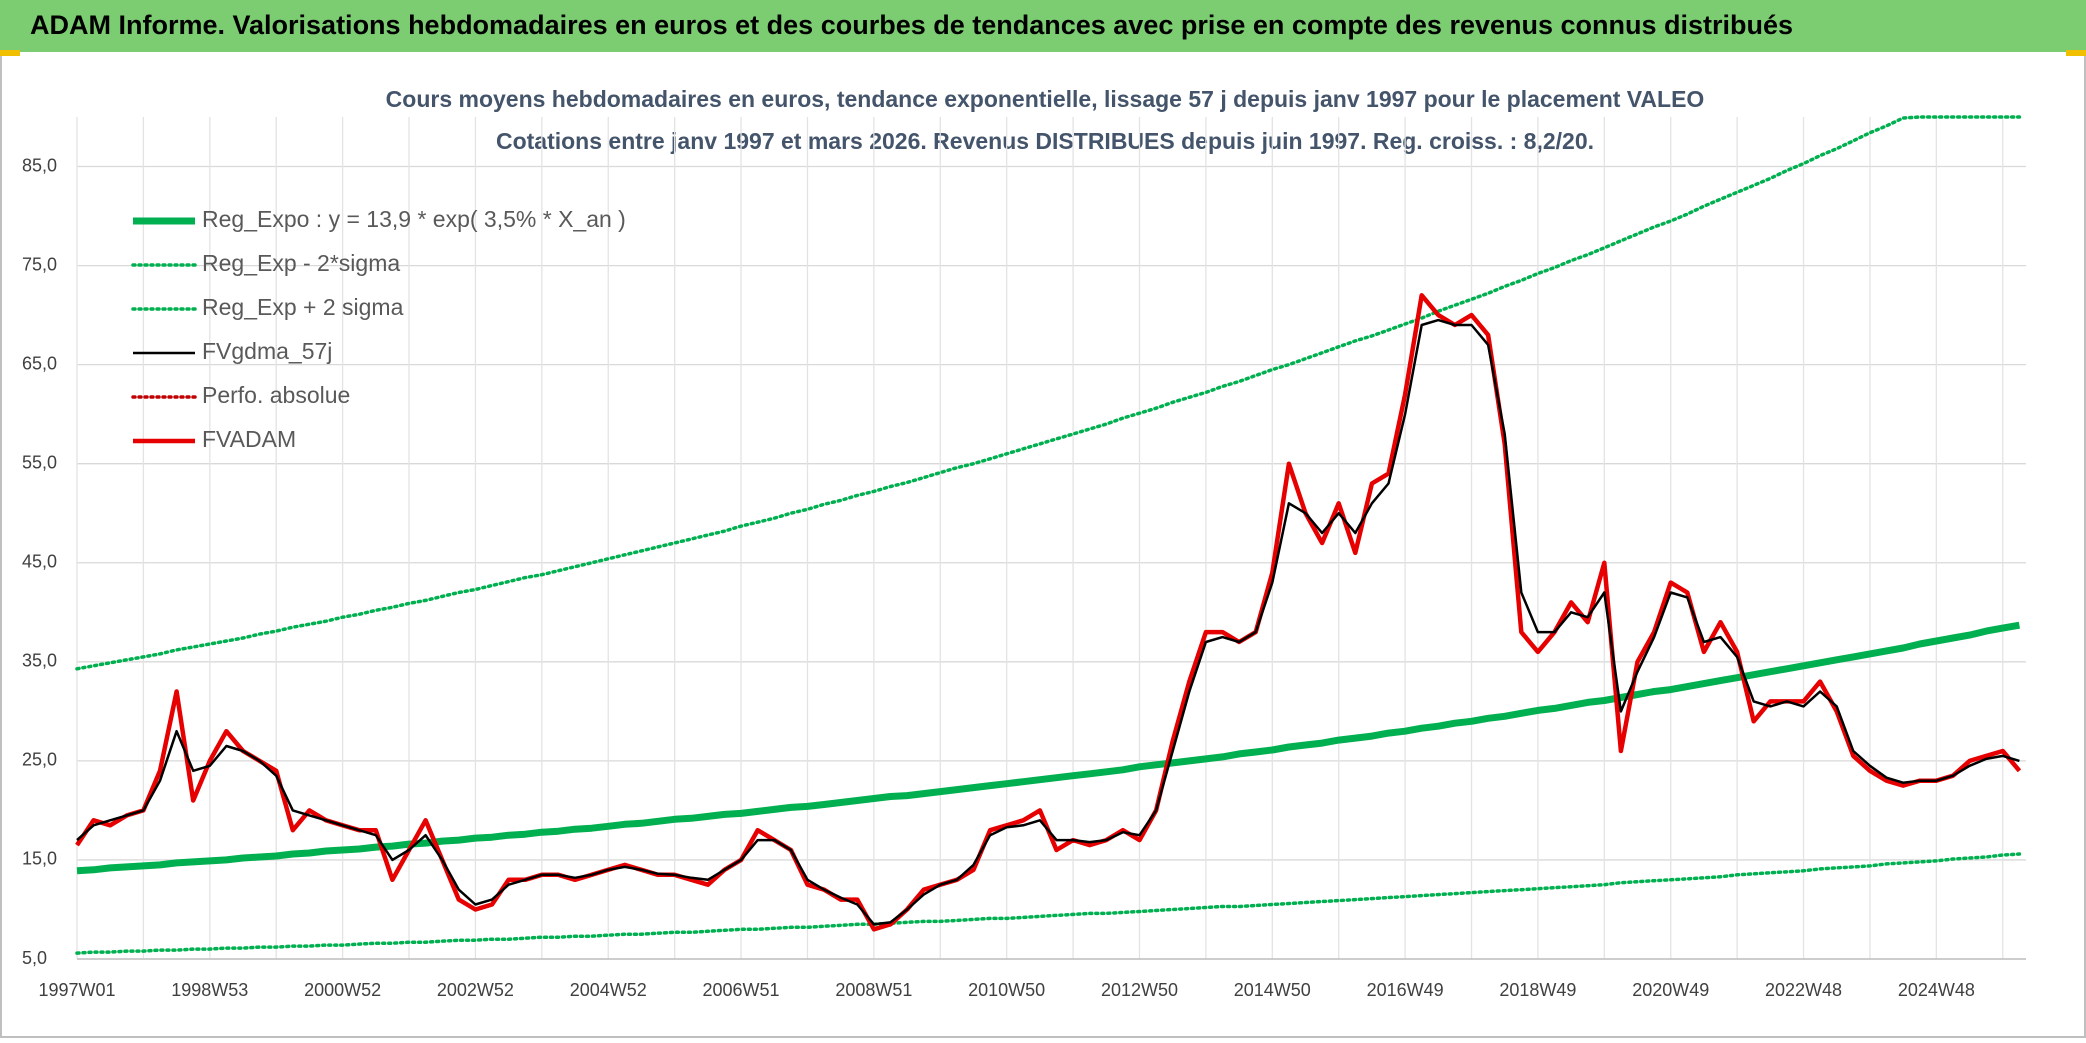  I want to click on x-tick-label: 1997W01, so click(76, 990).